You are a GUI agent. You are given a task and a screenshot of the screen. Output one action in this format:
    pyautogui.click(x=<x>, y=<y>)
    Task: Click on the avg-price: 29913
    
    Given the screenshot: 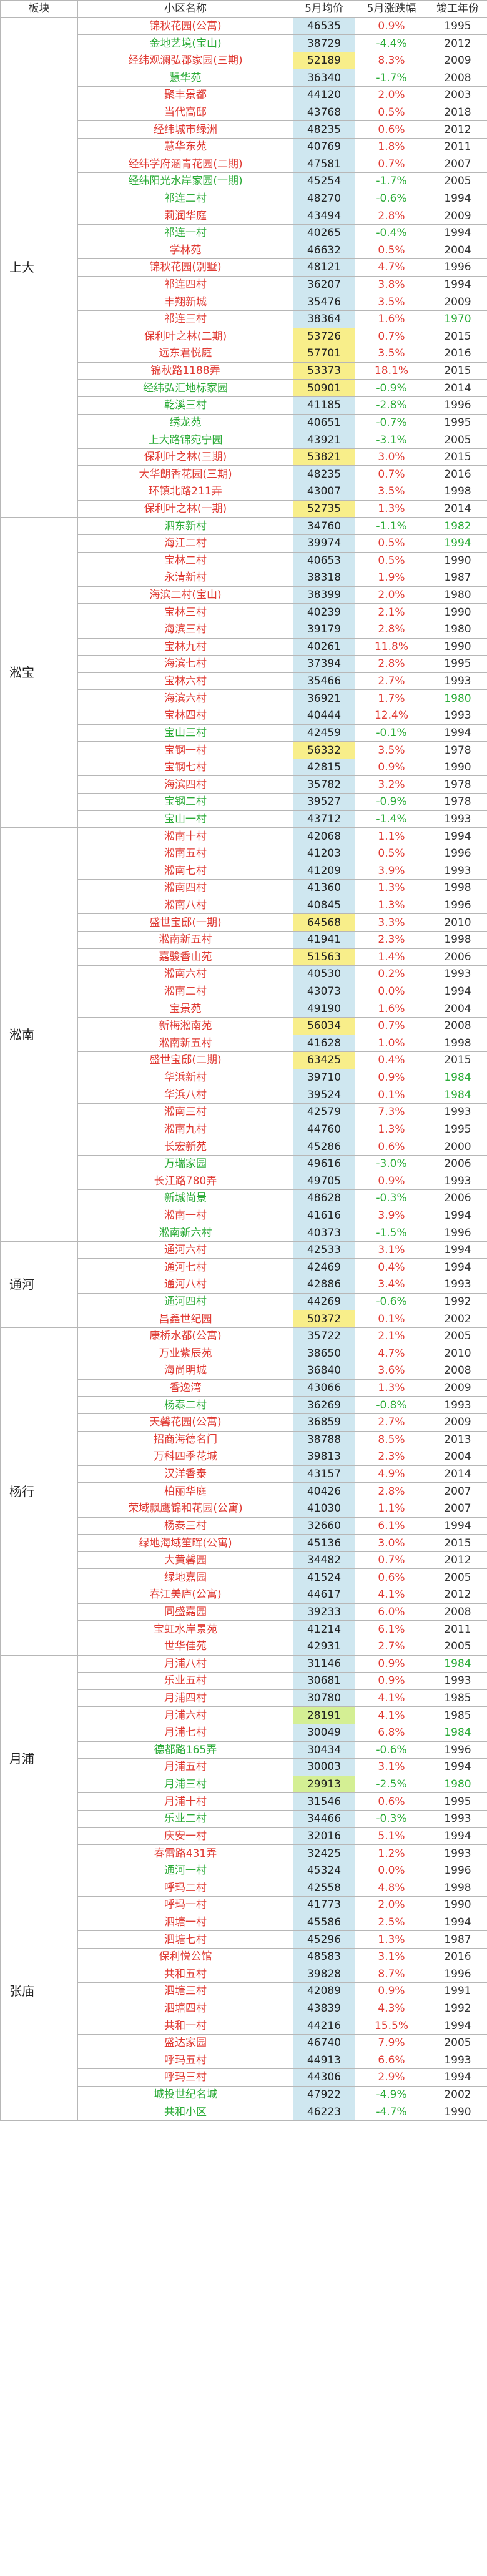 What is the action you would take?
    pyautogui.click(x=324, y=1784)
    